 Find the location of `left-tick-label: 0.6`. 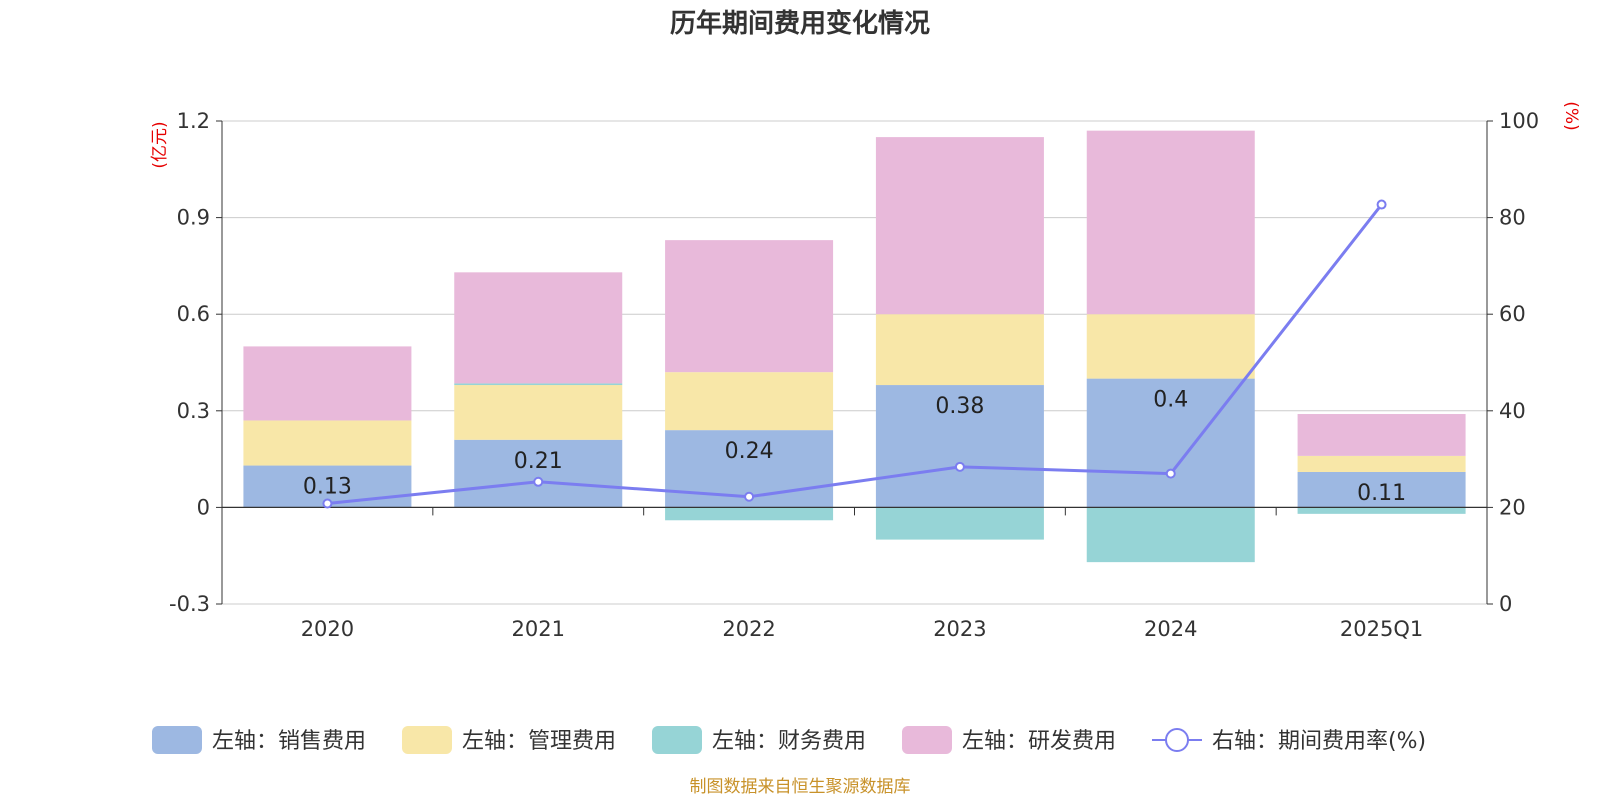

left-tick-label: 0.6 is located at coordinates (193, 314).